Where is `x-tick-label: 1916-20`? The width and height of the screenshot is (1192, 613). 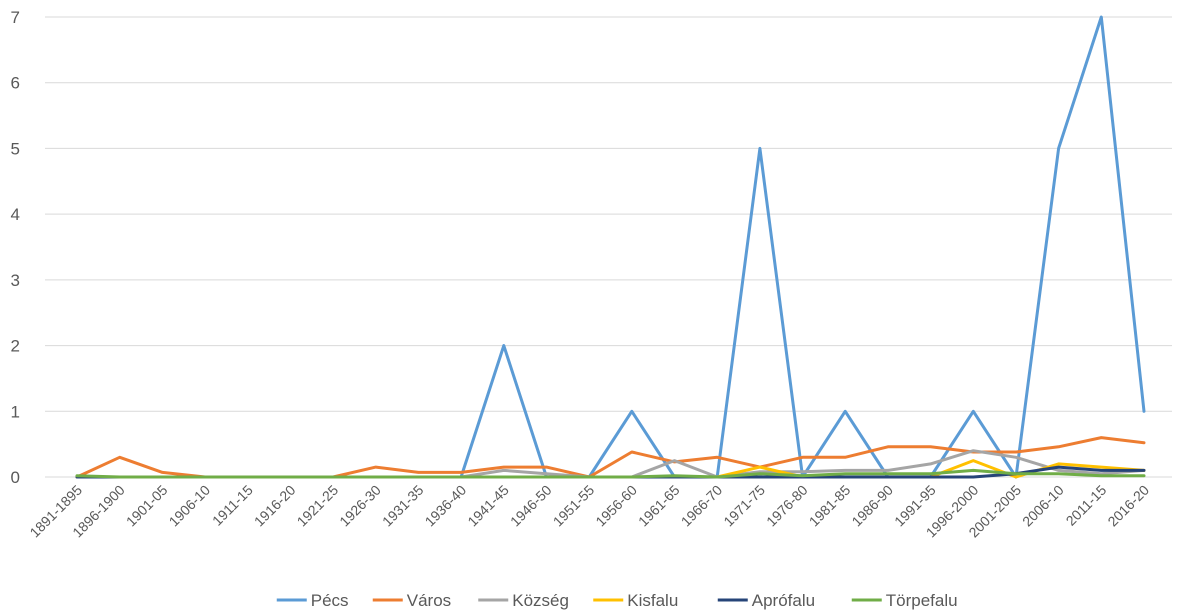
x-tick-label: 1916-20 is located at coordinates (275, 506).